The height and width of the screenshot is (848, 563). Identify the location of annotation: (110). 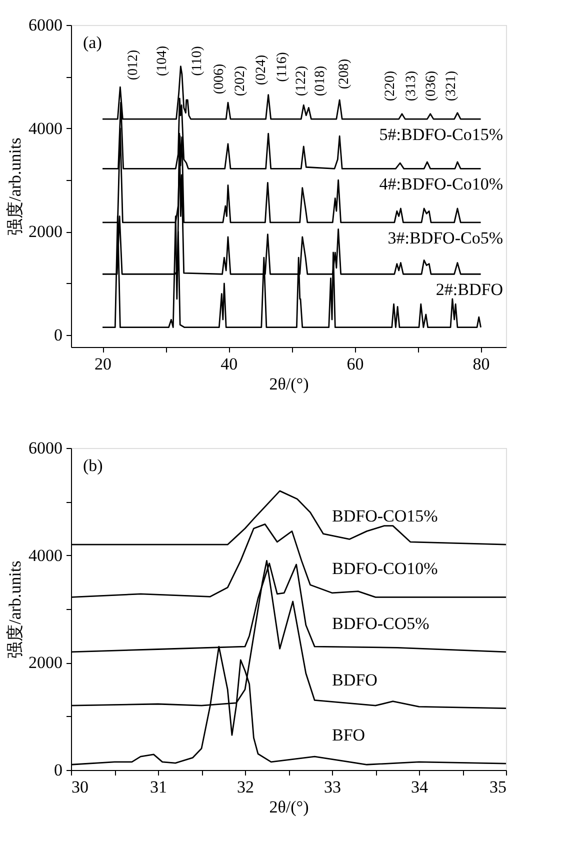
(197, 61).